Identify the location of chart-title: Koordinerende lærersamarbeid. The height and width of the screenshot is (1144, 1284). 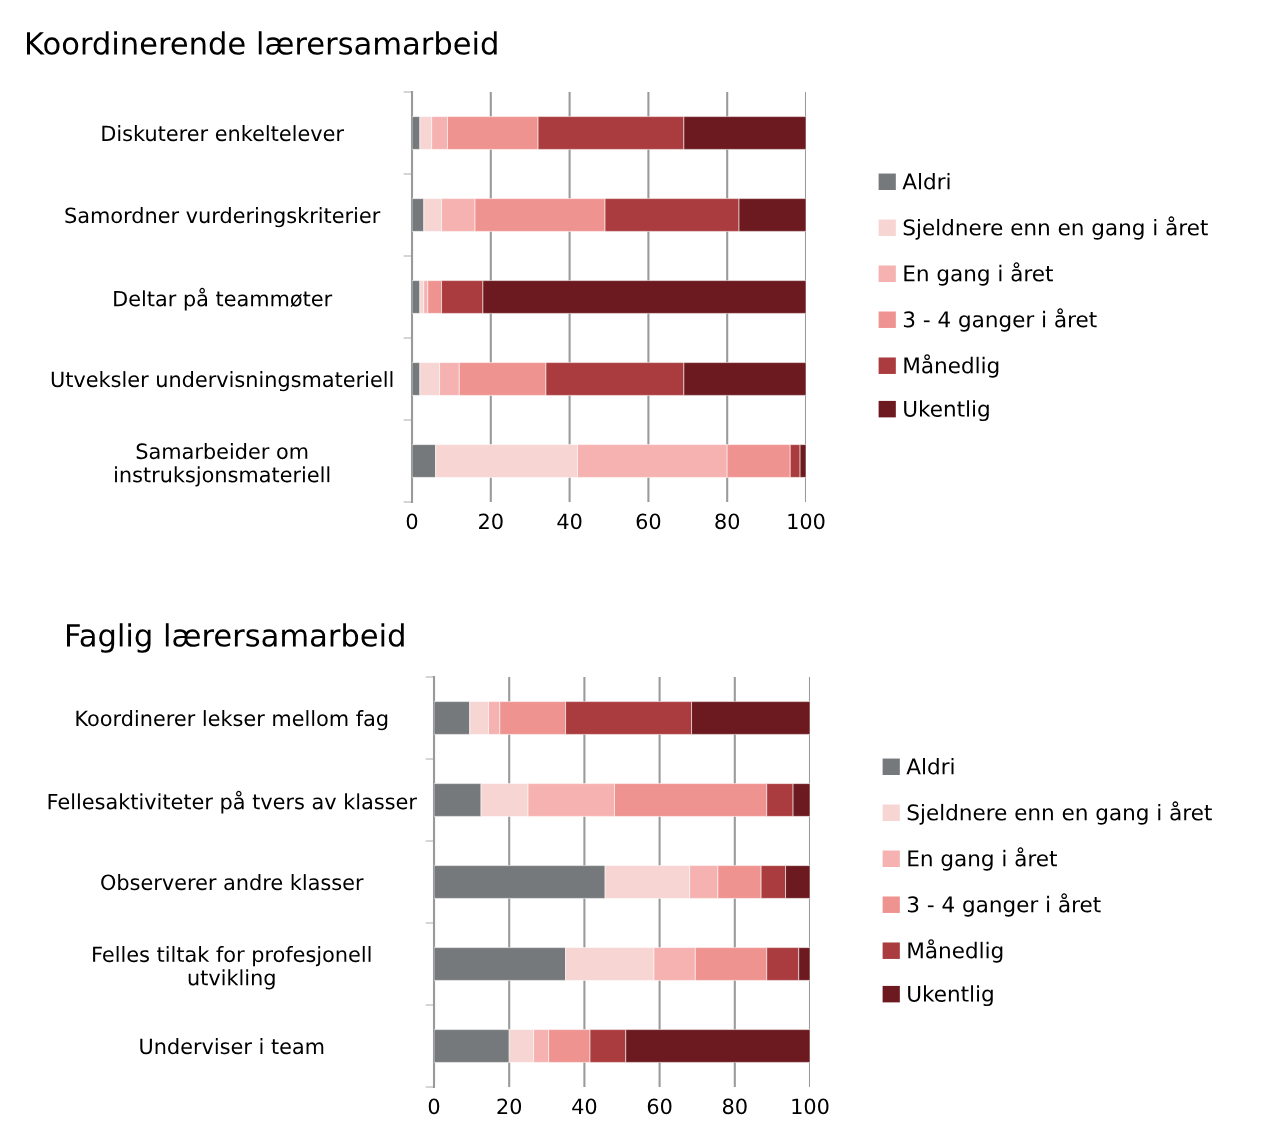
(262, 43).